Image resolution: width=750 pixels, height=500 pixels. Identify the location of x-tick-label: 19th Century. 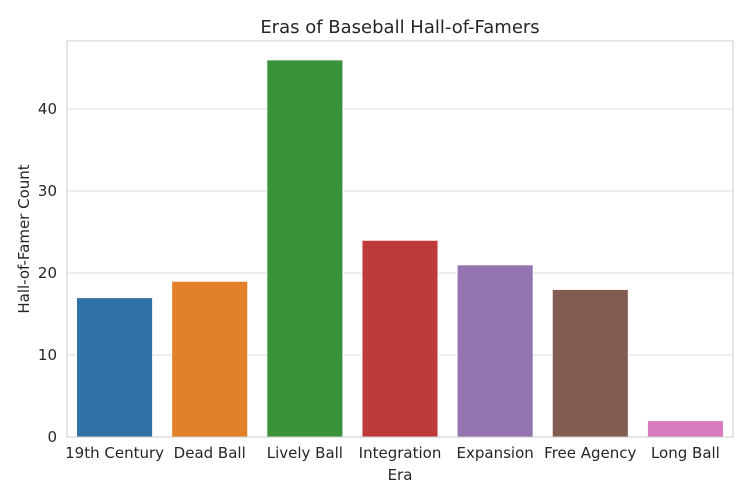
(114, 453).